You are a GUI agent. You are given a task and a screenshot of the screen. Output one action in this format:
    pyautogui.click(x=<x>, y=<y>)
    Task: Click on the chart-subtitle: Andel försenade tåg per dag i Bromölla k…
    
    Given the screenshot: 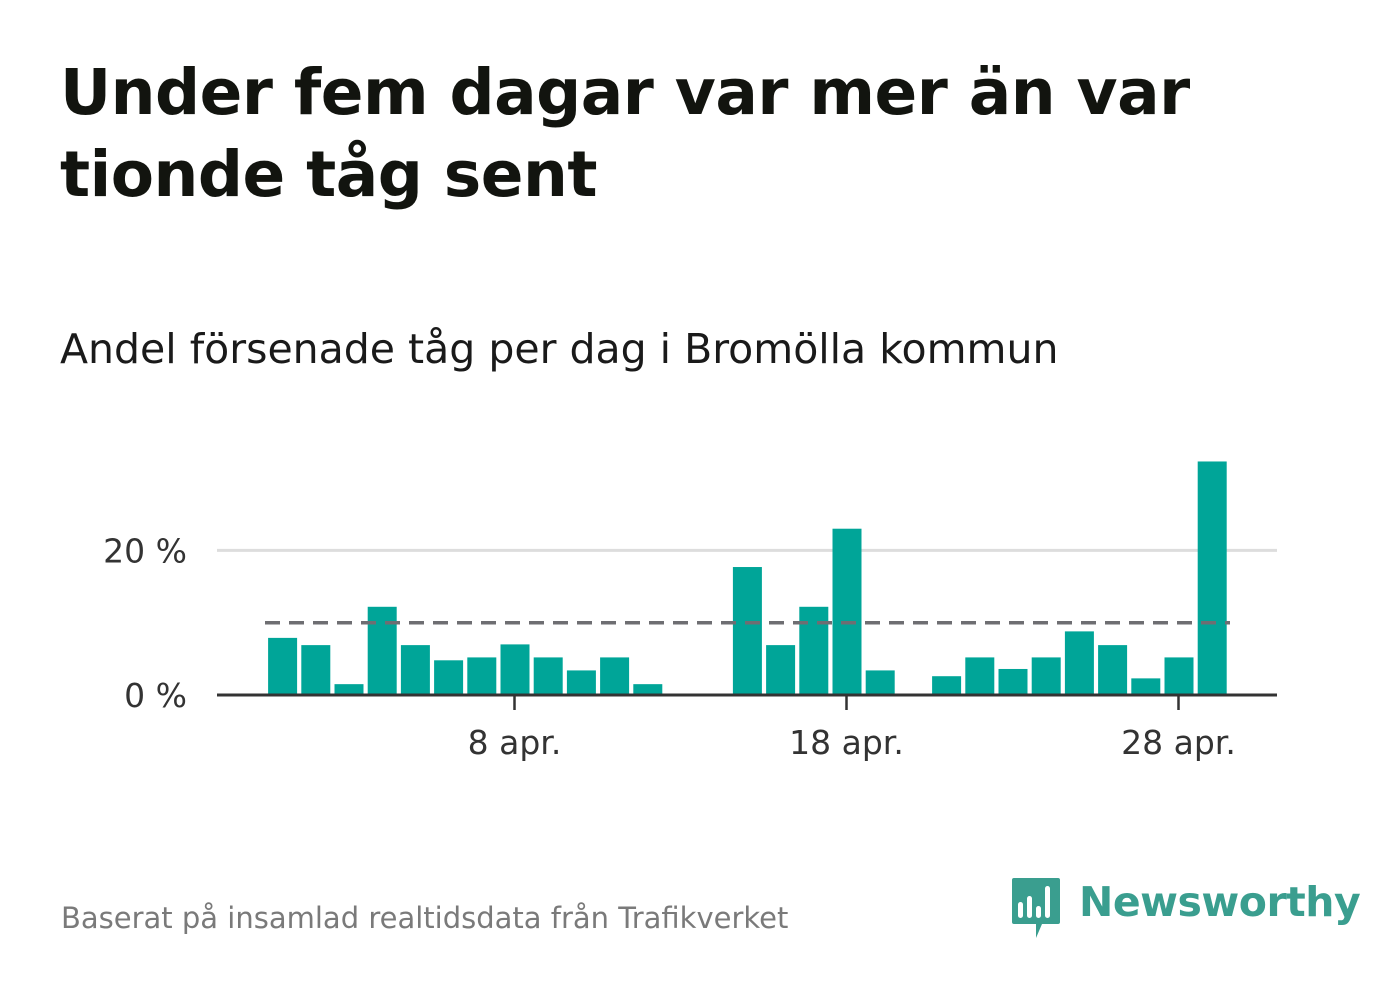 What is the action you would take?
    pyautogui.click(x=559, y=349)
    